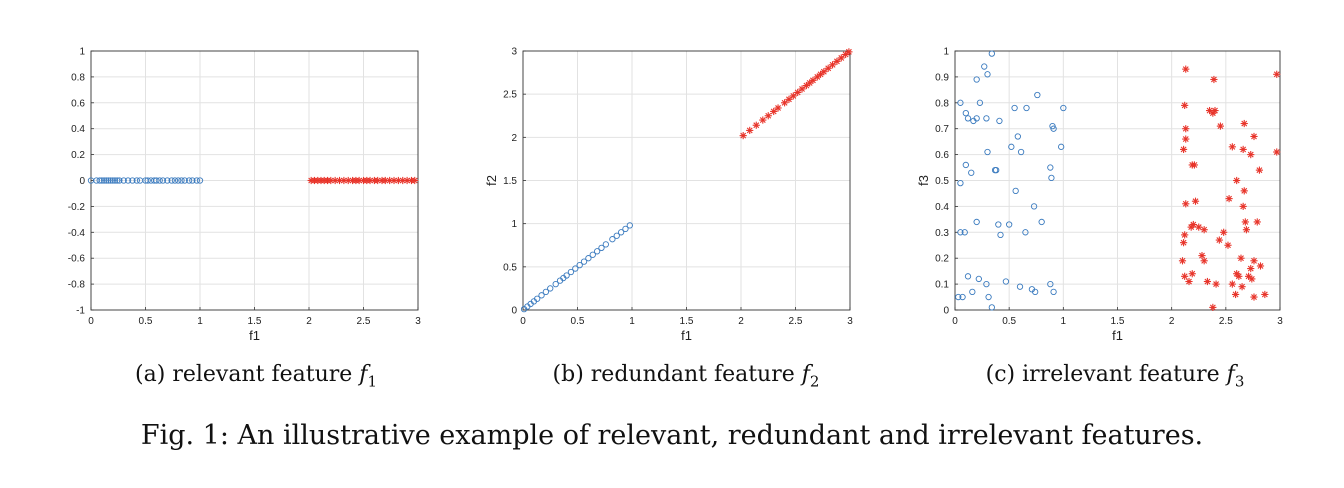 The width and height of the screenshot is (1344, 488). What do you see at coordinates (1280, 321) in the screenshot?
I see `x-tick-label: 3` at bounding box center [1280, 321].